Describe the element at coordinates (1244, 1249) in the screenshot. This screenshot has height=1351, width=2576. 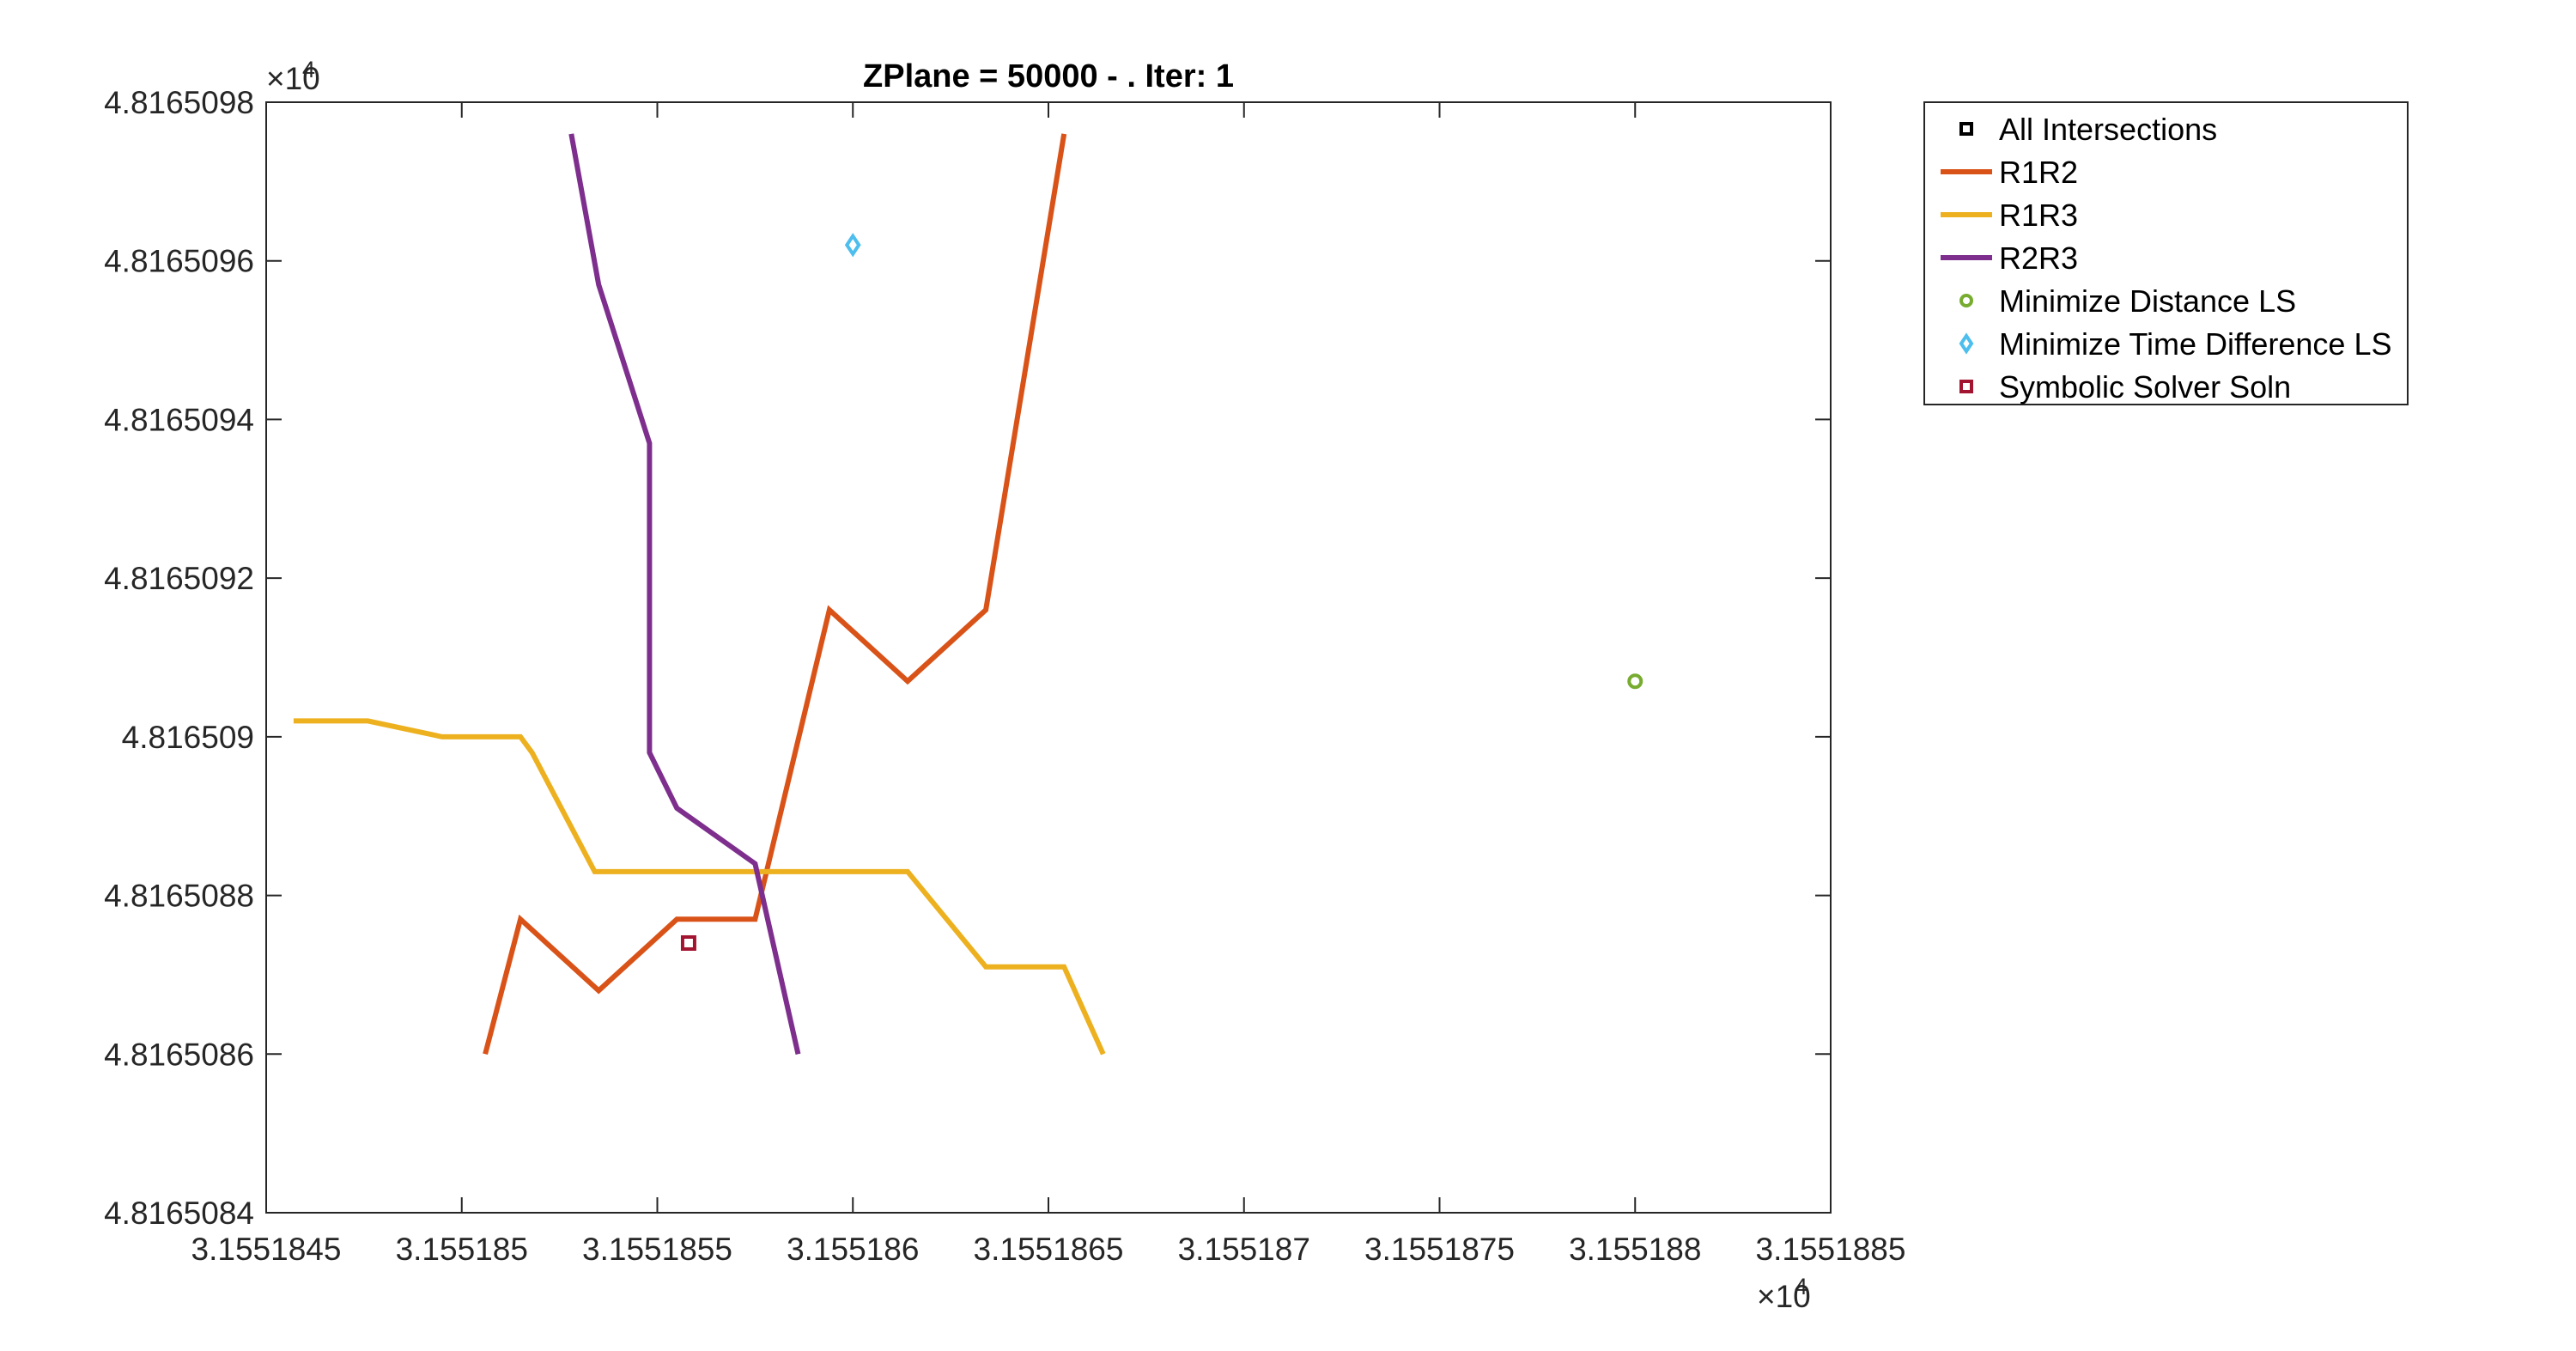
I see `x-tick-label: 3.155187` at that location.